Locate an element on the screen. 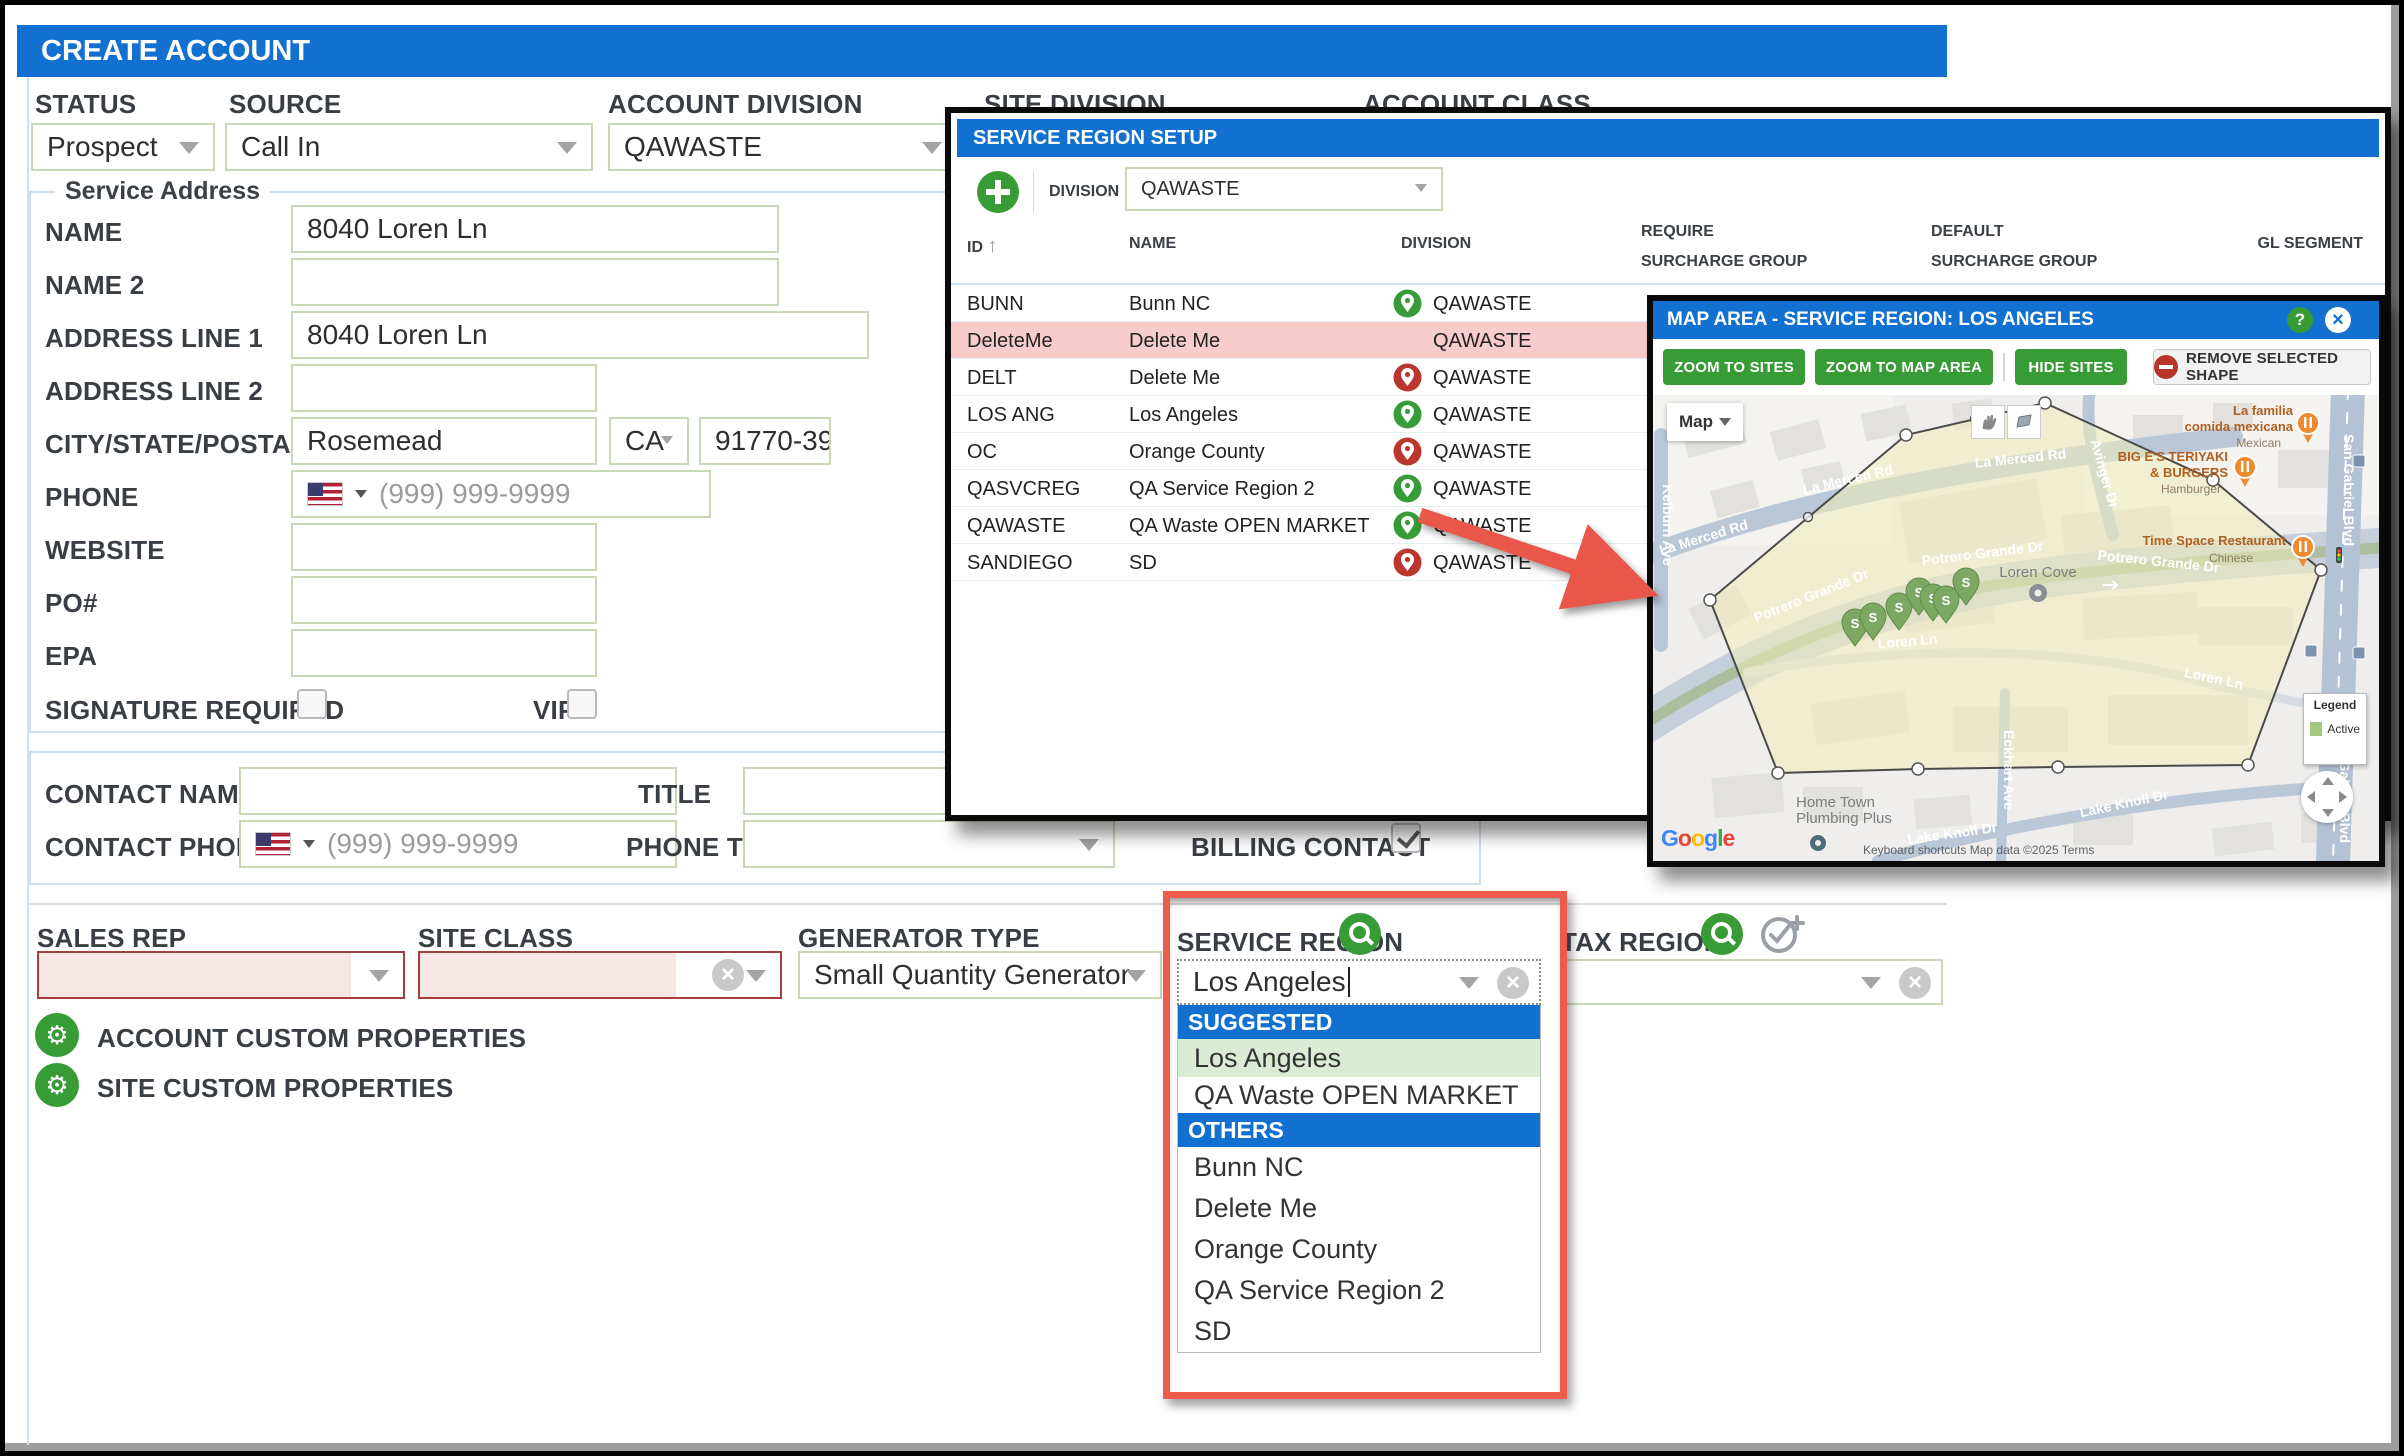 This screenshot has height=1456, width=2404. zoom-to-sites-button: ZOOM TO SITES is located at coordinates (1734, 367).